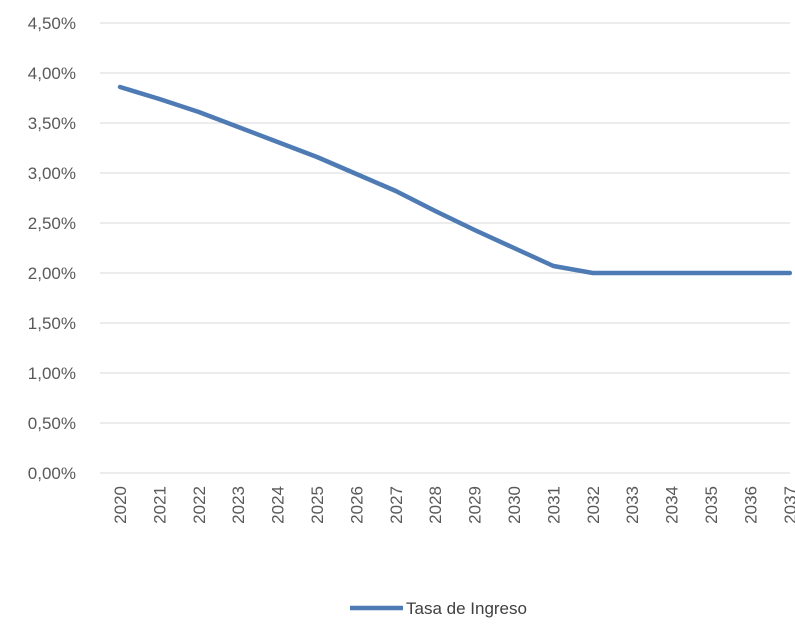  I want to click on y-tick-label: 0,50%, so click(52, 423).